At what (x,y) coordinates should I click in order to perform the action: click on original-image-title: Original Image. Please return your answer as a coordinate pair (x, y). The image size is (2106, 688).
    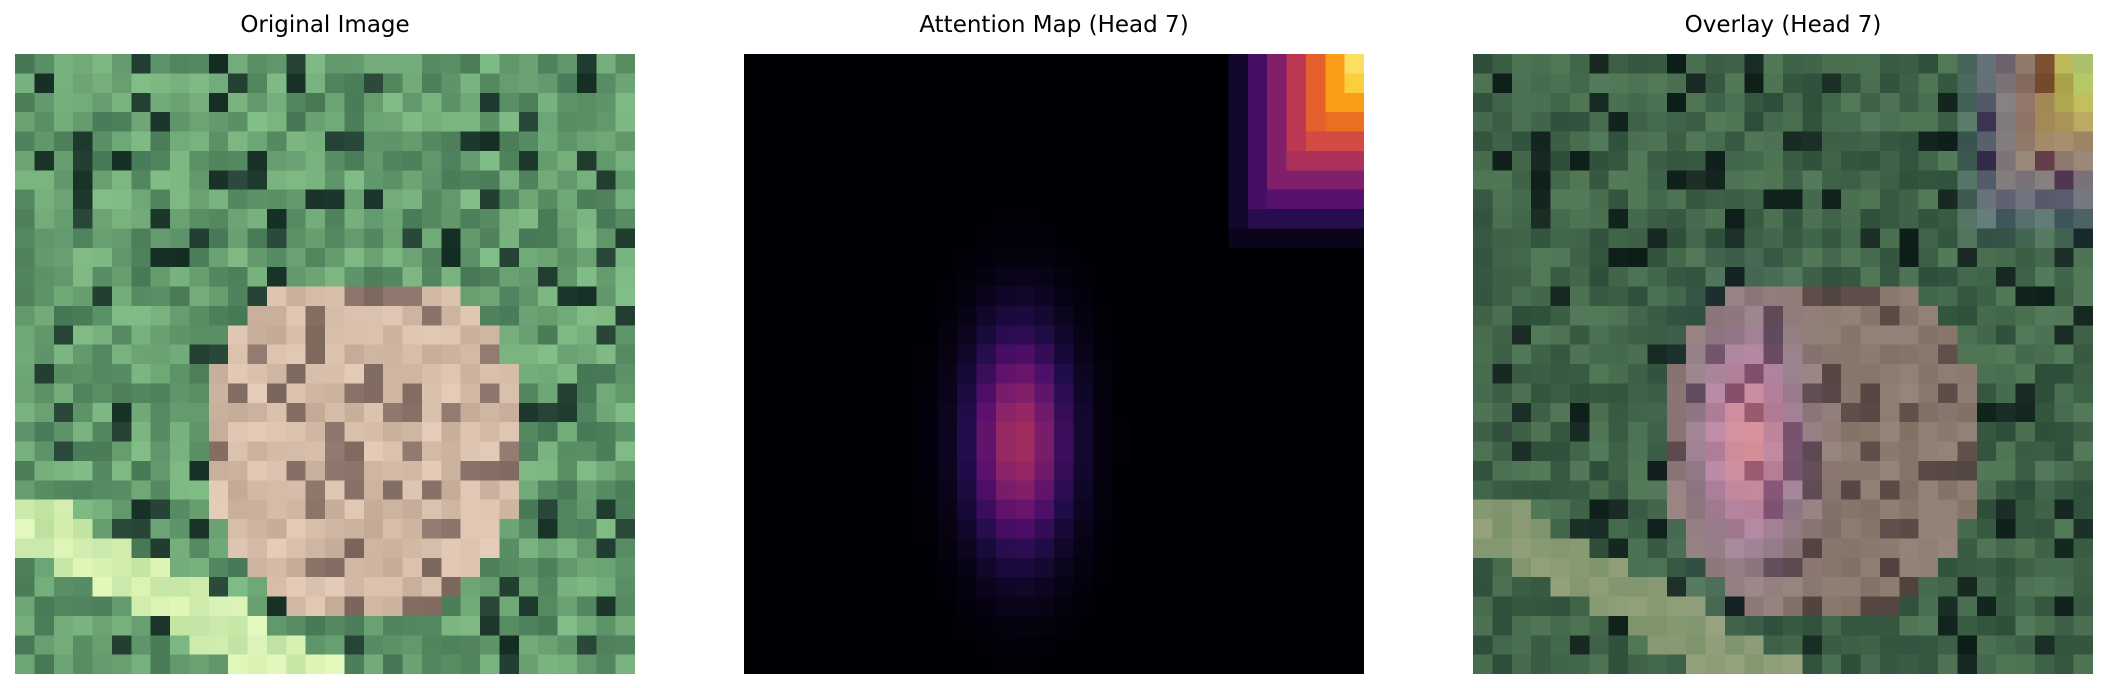
    Looking at the image, I should click on (325, 25).